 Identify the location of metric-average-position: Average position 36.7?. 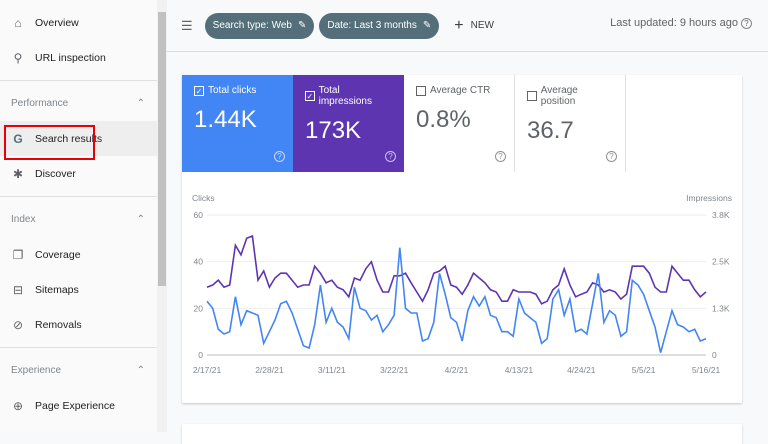
(570, 123).